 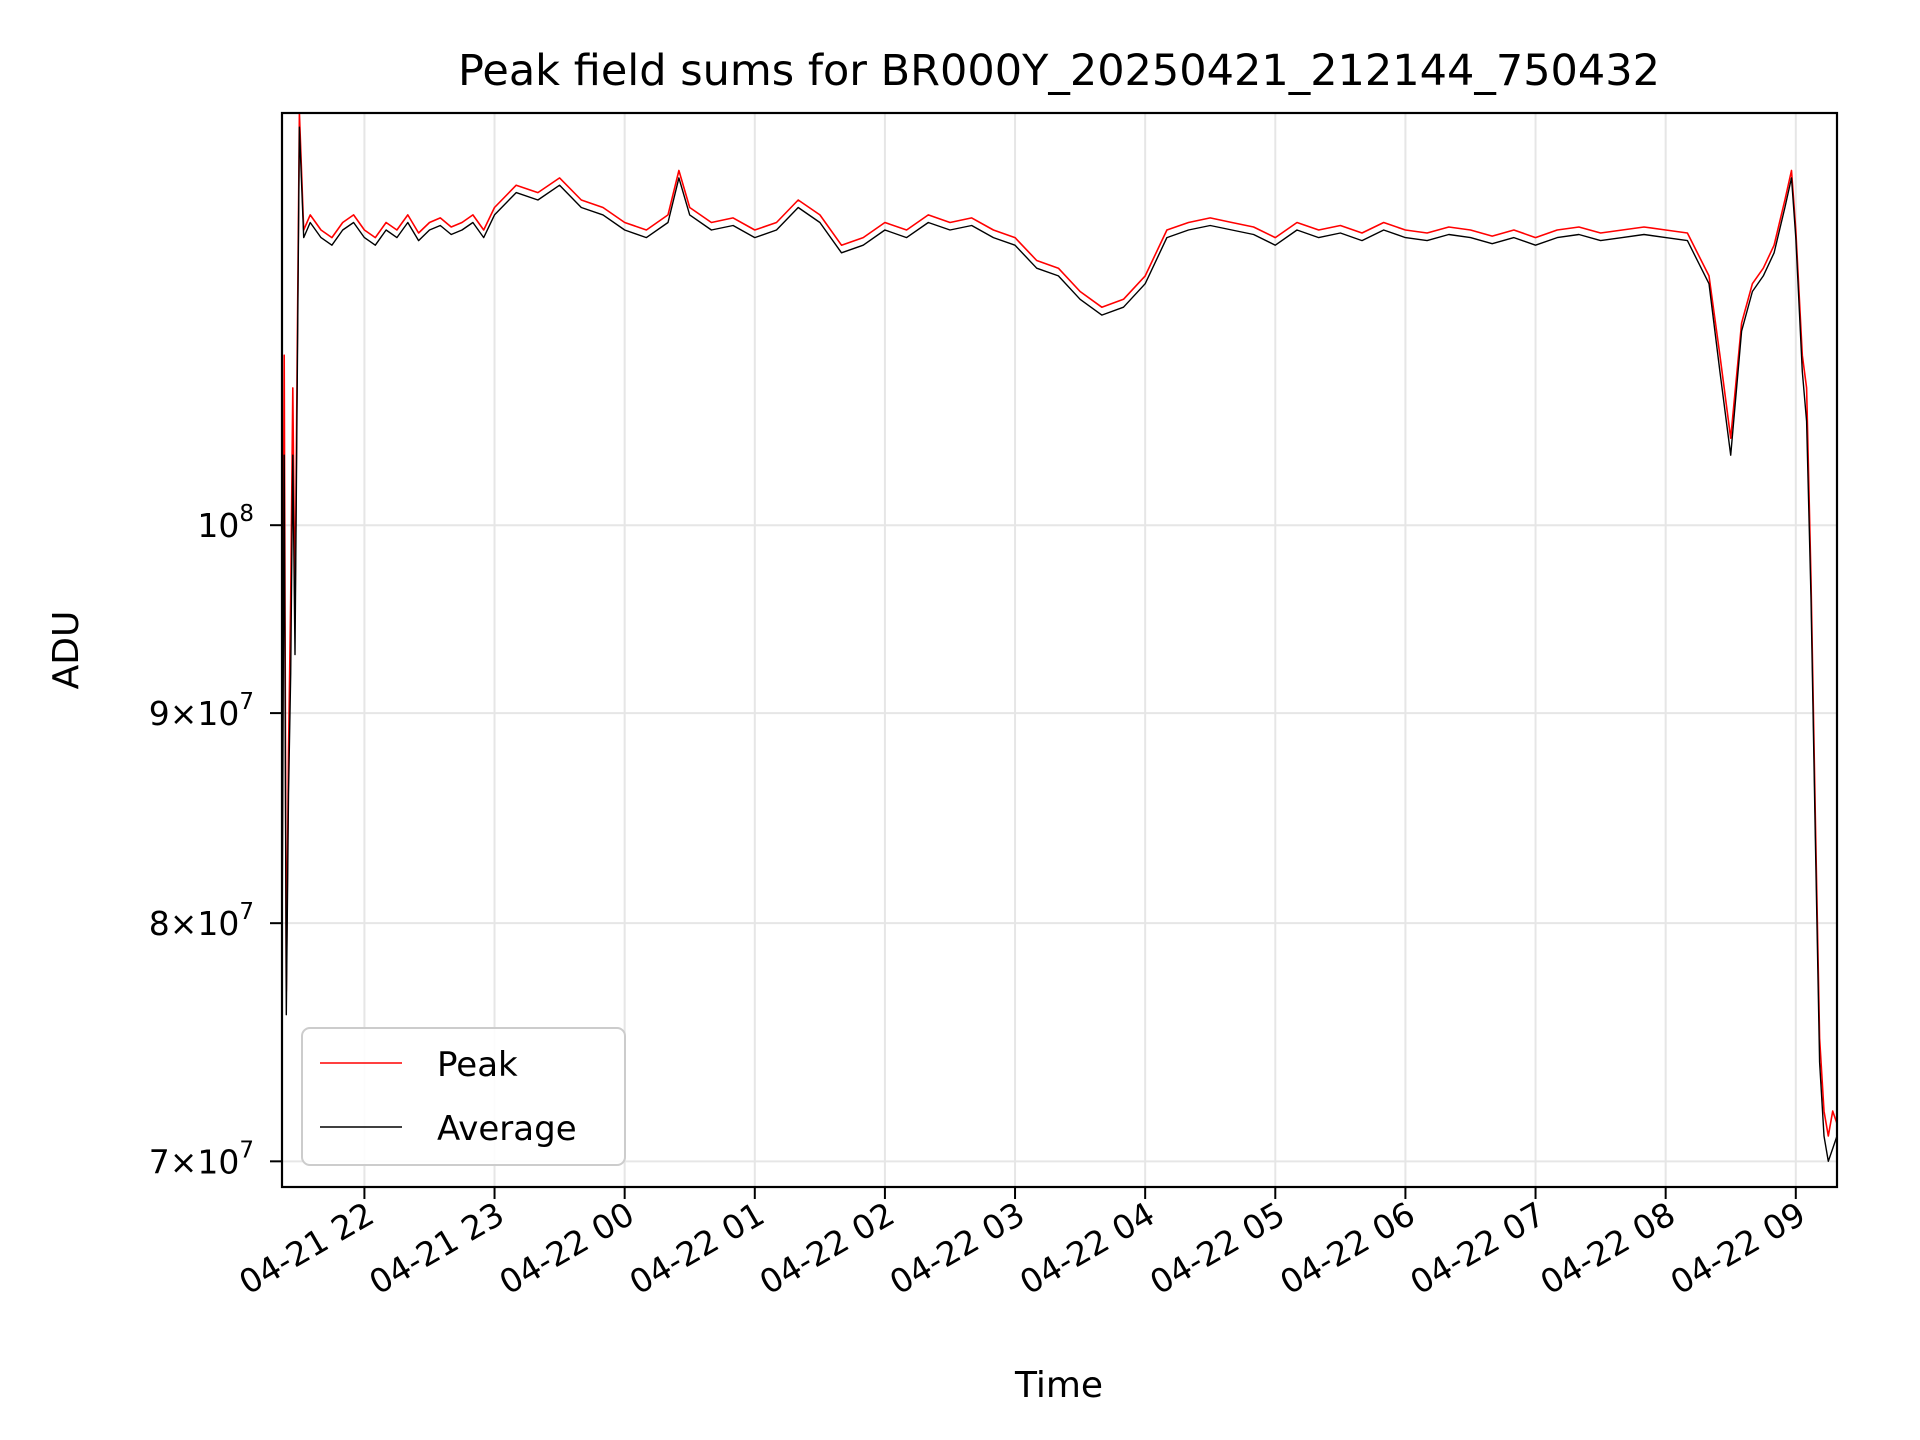 I want to click on legend-label-average: Average, so click(x=507, y=1129).